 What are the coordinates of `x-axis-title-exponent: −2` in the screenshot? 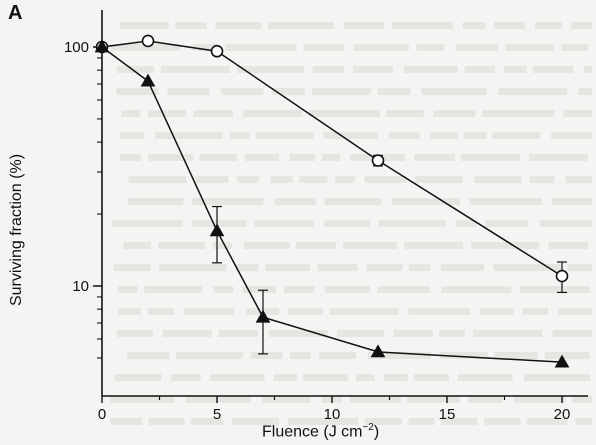 It's located at (368, 427).